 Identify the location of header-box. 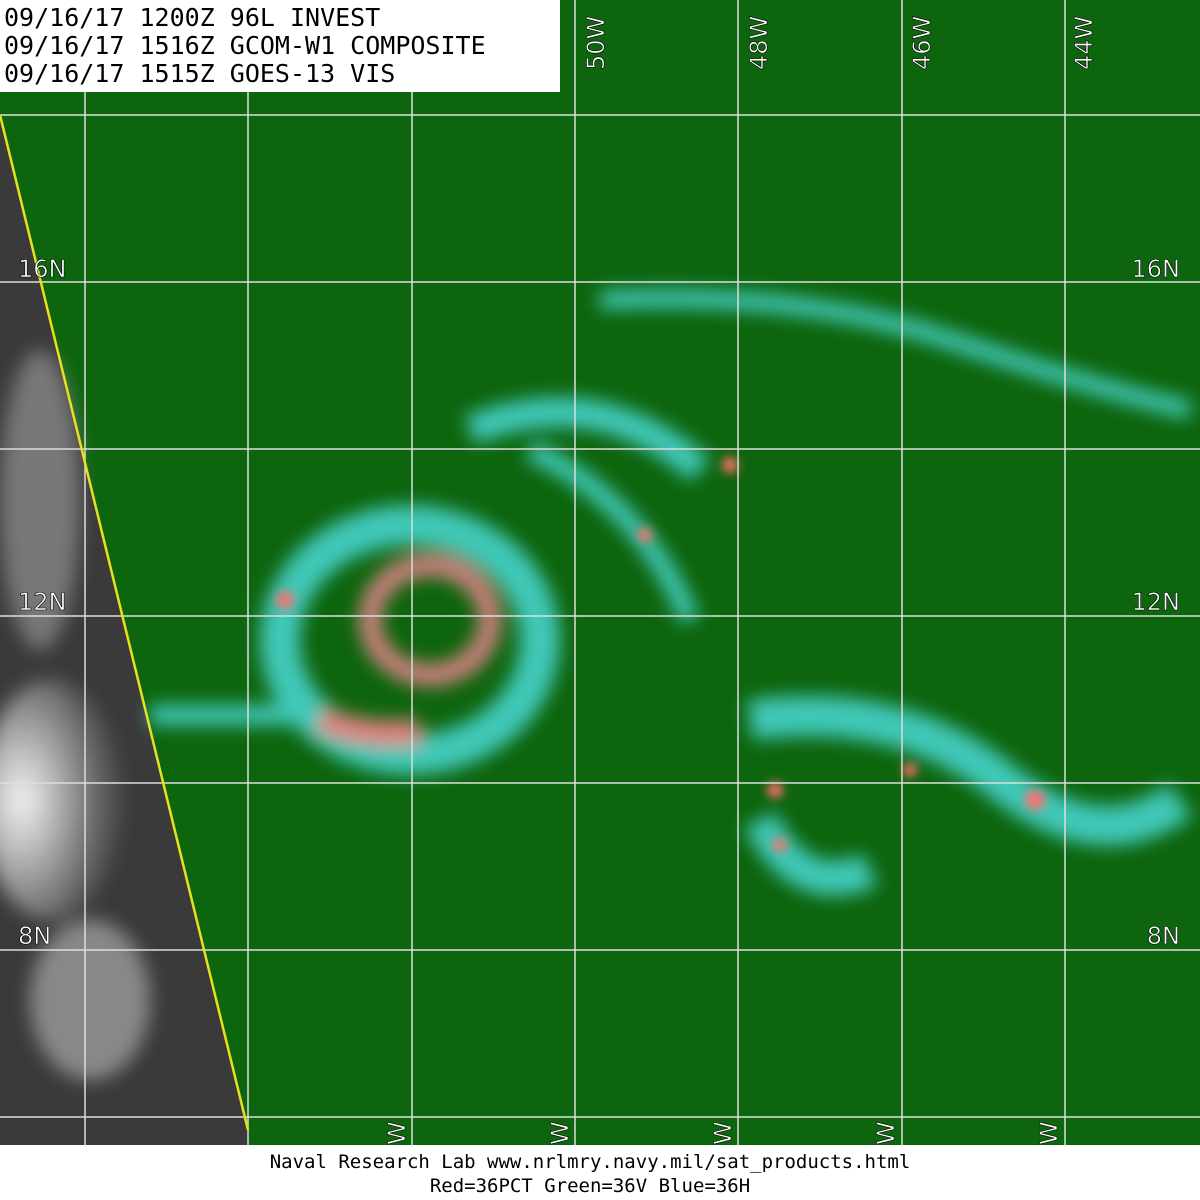
(280, 46).